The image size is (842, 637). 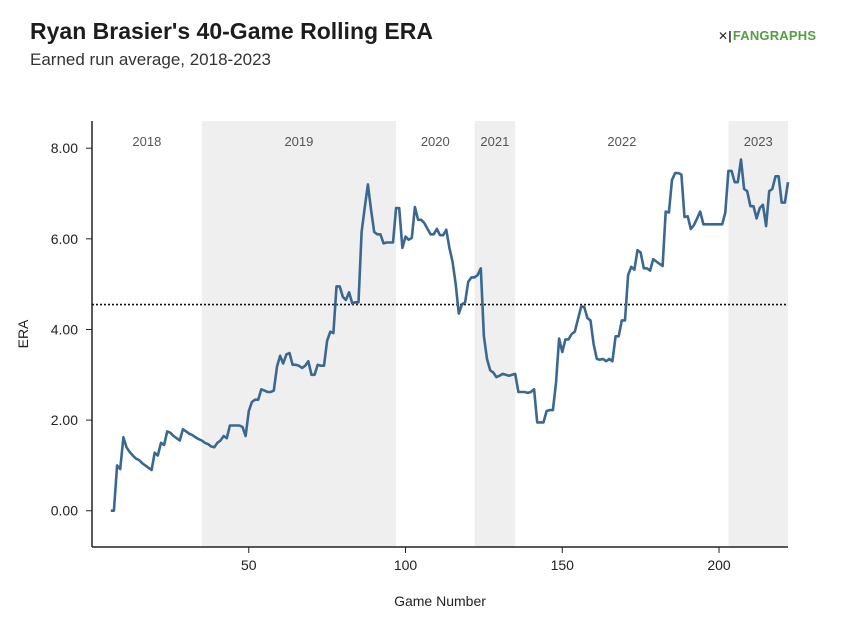 I want to click on x-axis-label: Game Number, so click(x=440, y=601).